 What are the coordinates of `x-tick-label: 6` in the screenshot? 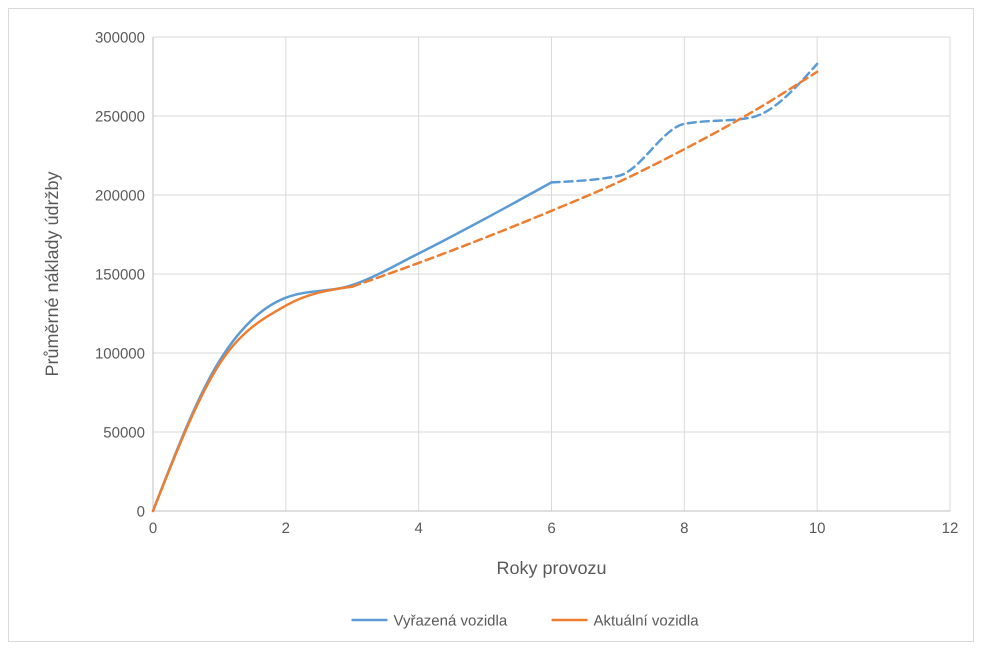 It's located at (551, 528).